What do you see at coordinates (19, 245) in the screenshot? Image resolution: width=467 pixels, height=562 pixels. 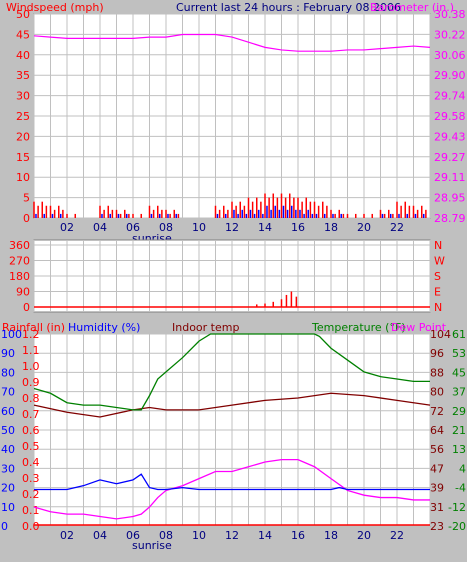 I see `direction-tick-label: 360` at bounding box center [19, 245].